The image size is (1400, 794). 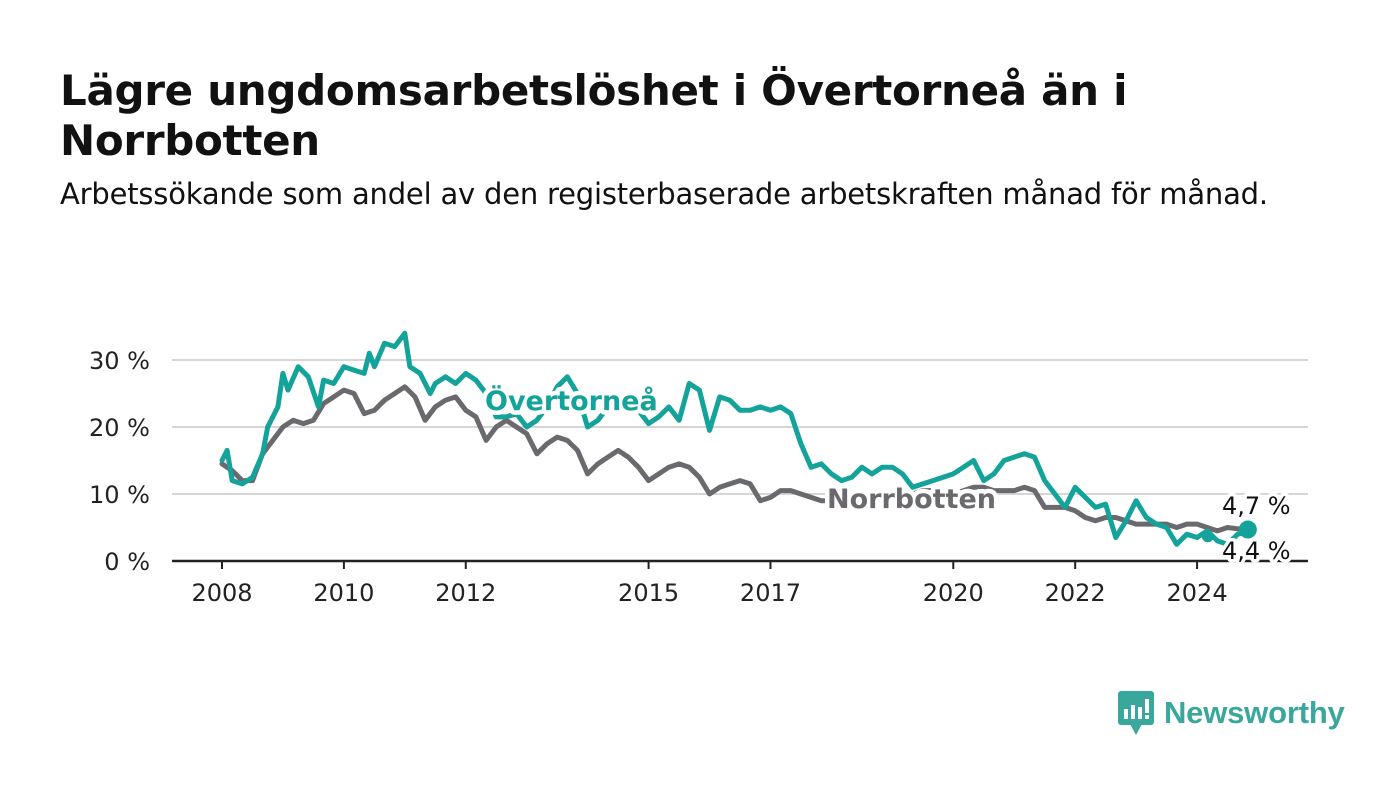 I want to click on x-tick-label: 2012, so click(x=465, y=593).